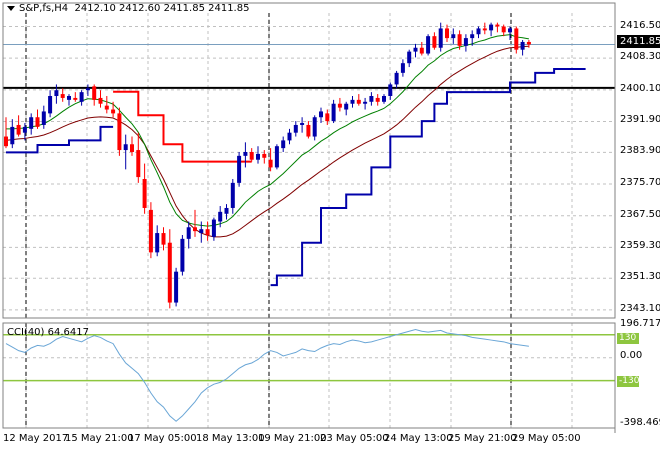  Describe the element at coordinates (640, 151) in the screenshot. I see `price-axis-label: 2383.90` at that location.